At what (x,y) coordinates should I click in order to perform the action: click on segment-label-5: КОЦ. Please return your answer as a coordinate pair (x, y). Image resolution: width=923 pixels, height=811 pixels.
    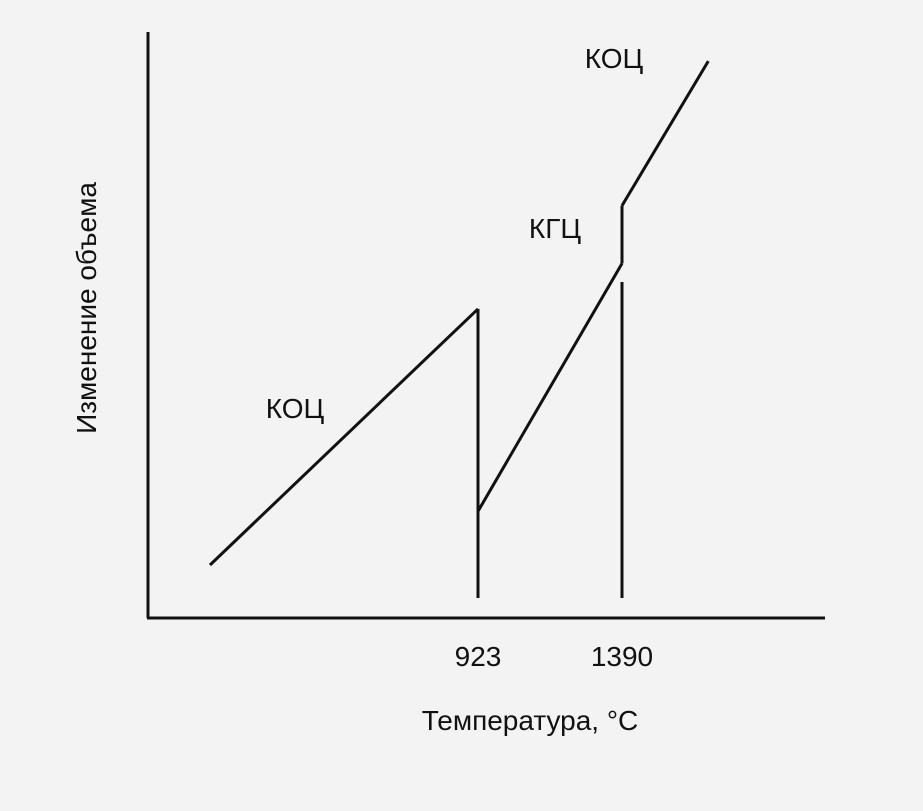
    Looking at the image, I should click on (614, 58).